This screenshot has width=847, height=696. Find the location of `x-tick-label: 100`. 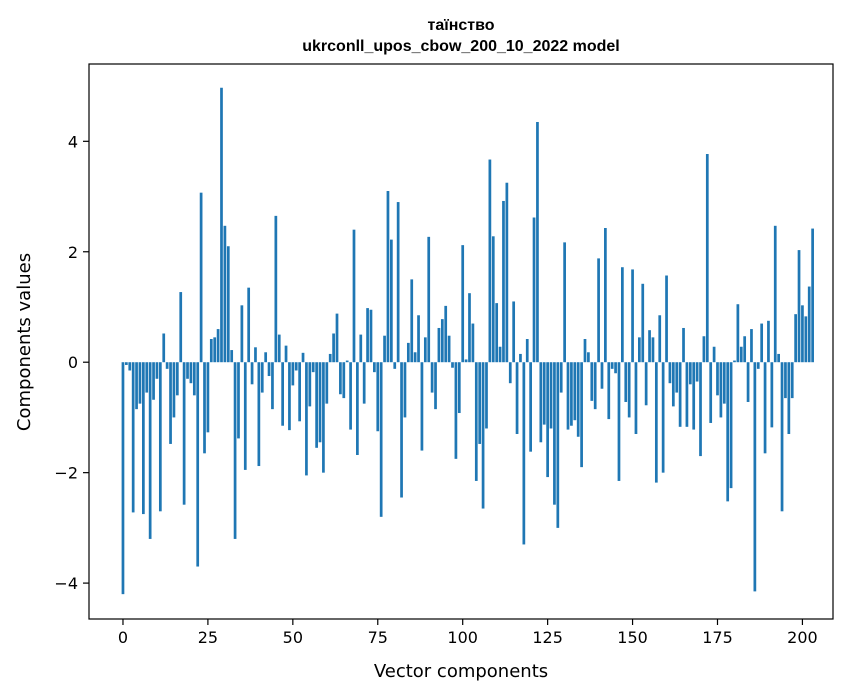

x-tick-label: 100 is located at coordinates (462, 637).